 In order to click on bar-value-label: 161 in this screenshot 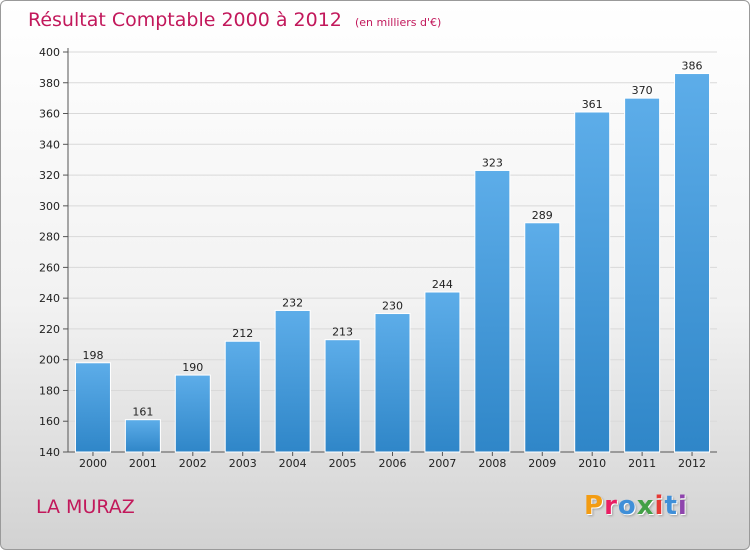, I will do `click(142, 412)`.